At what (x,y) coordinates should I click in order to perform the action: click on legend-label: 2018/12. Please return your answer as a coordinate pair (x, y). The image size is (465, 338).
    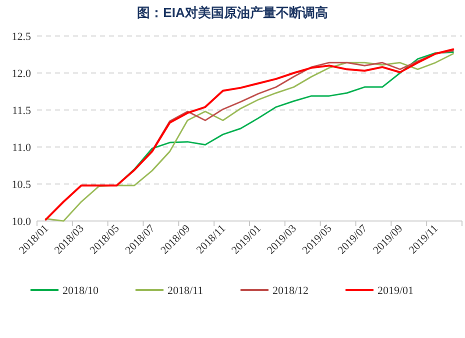
    Looking at the image, I should click on (290, 291).